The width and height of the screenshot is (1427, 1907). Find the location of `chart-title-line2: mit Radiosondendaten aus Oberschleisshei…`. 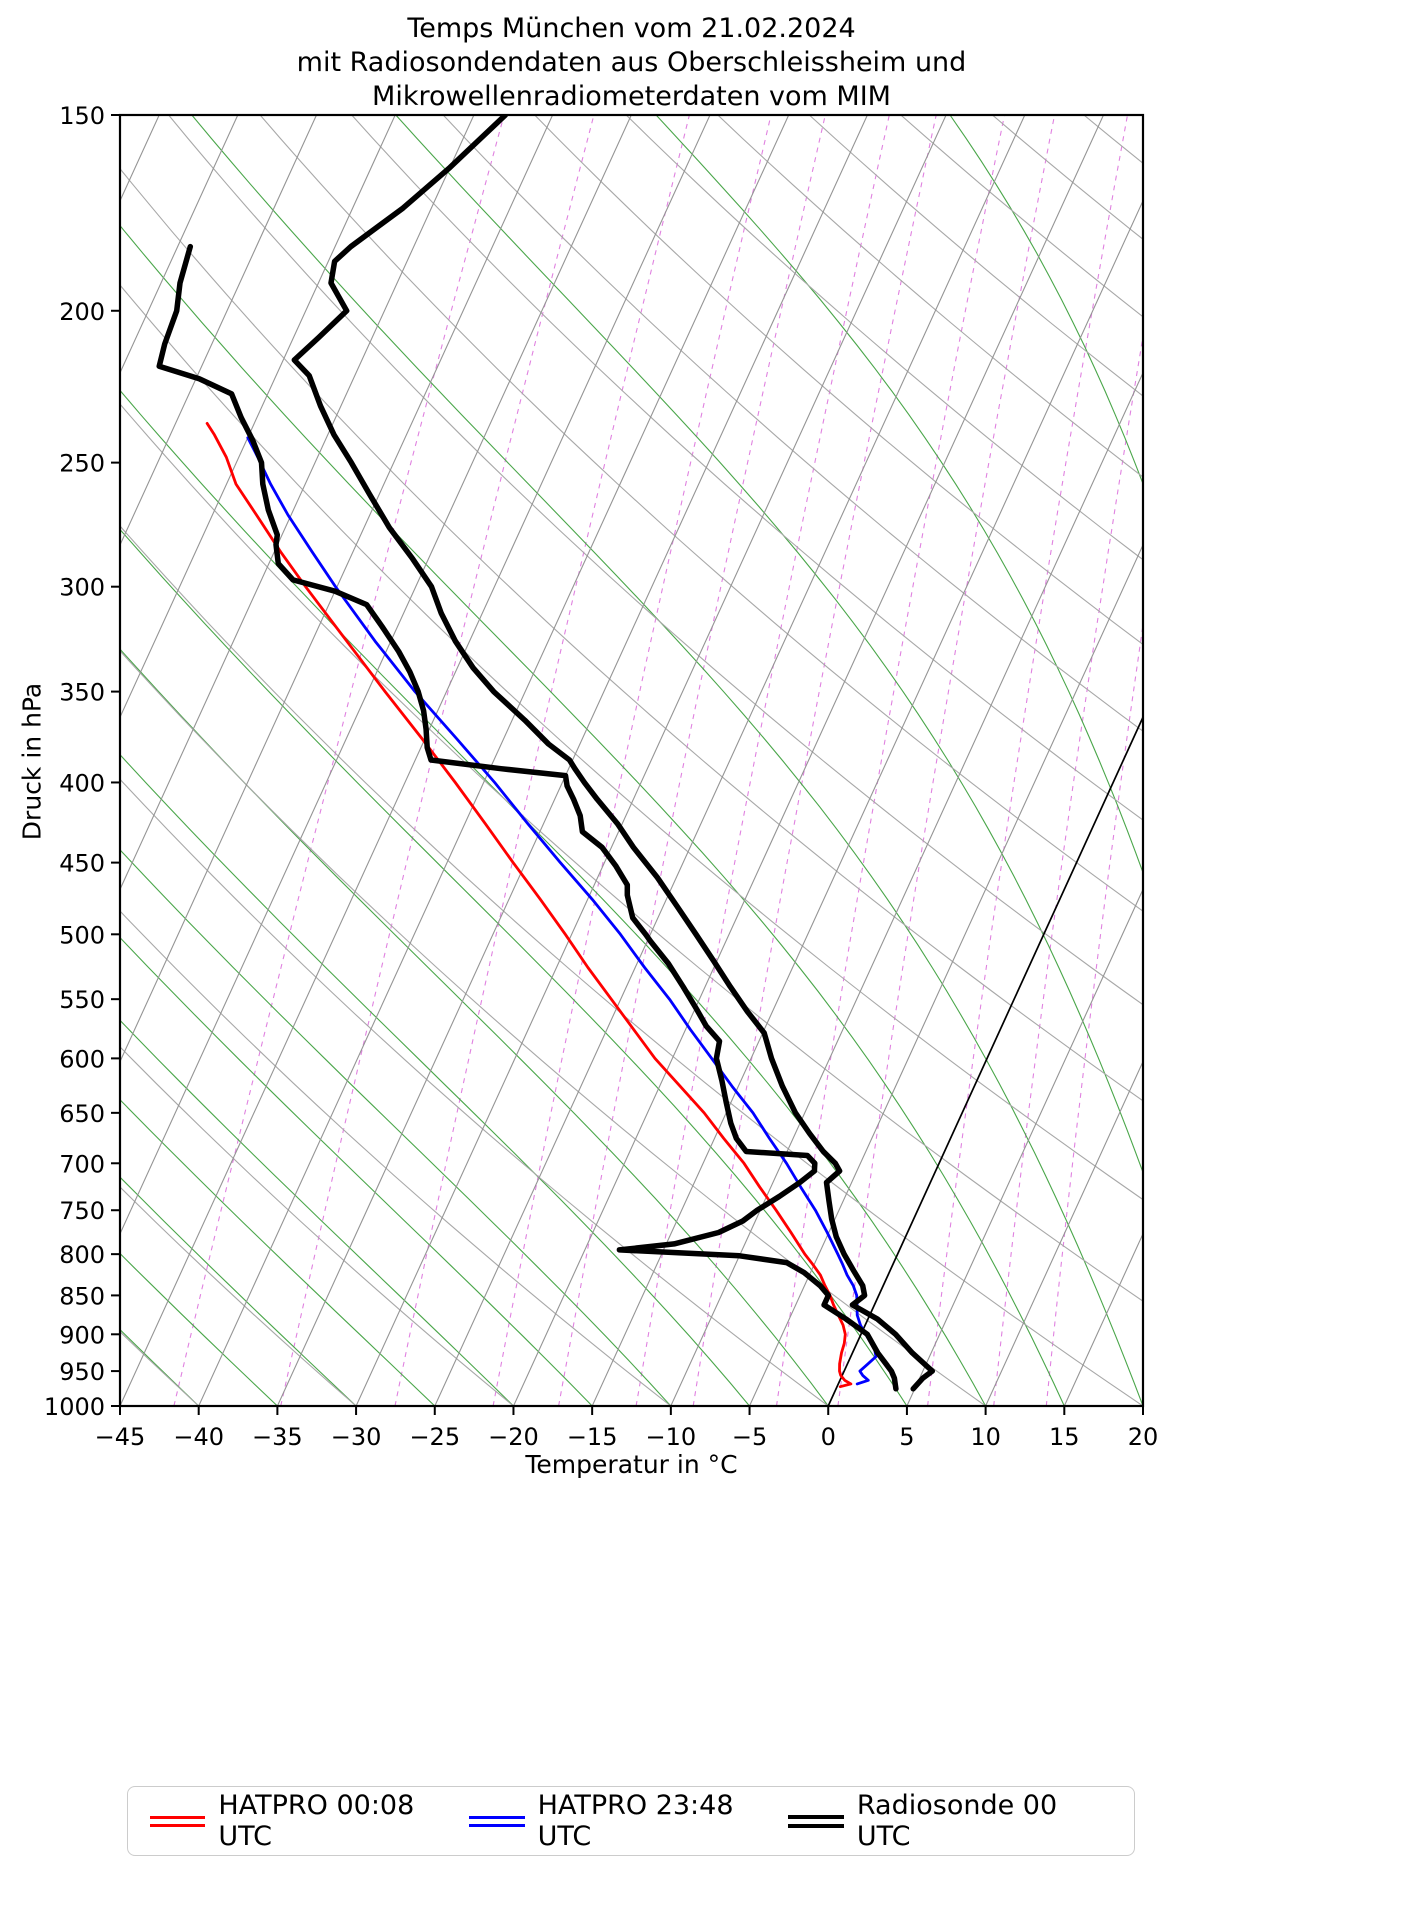

chart-title-line2: mit Radiosondendaten aus Oberschleisshei… is located at coordinates (631, 62).